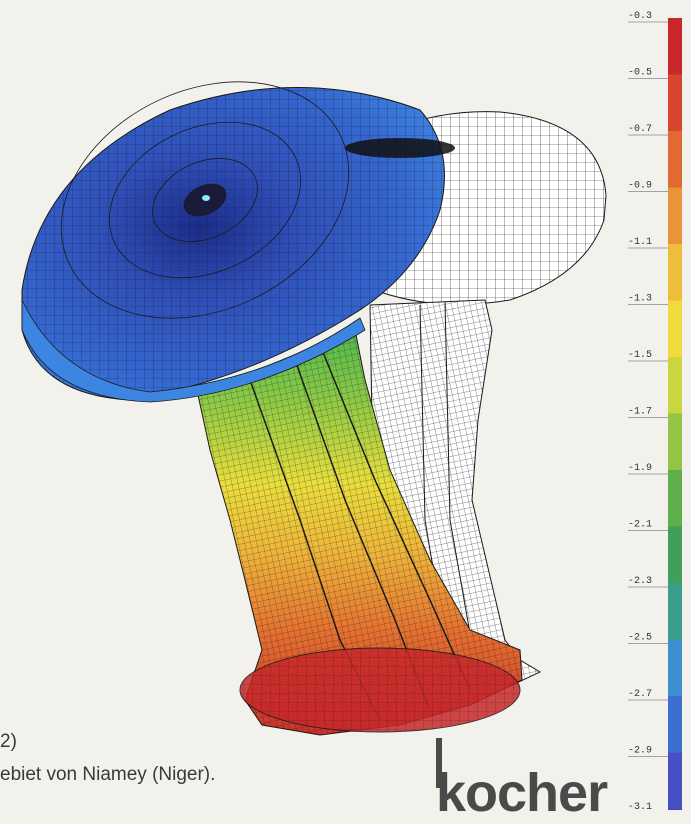  Describe the element at coordinates (640, 412) in the screenshot. I see `legend-label: -1.7` at that location.